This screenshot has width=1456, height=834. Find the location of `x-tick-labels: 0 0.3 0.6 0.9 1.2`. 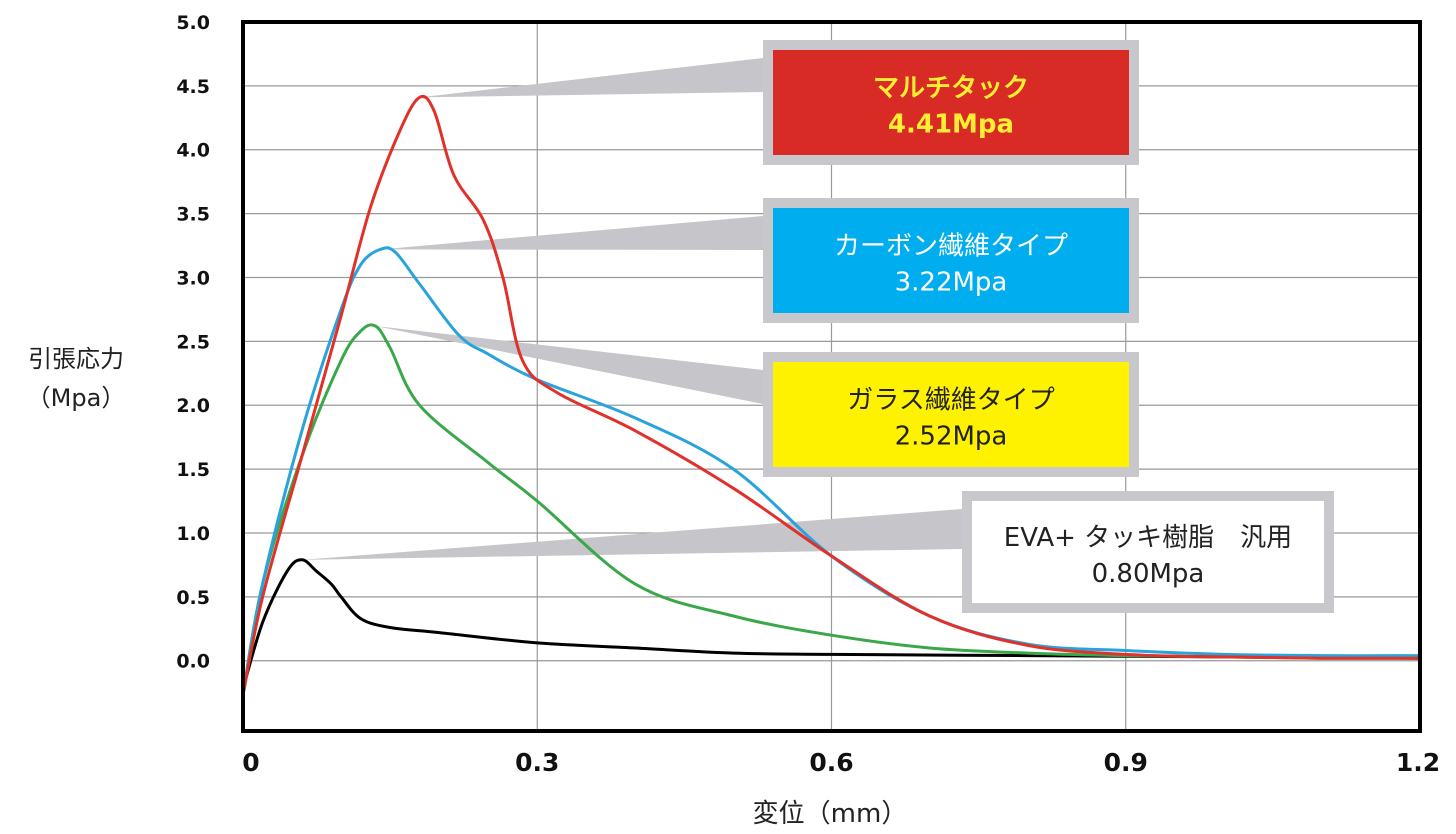

x-tick-labels: 0 0.3 0.6 0.9 1.2 is located at coordinates (841, 762).